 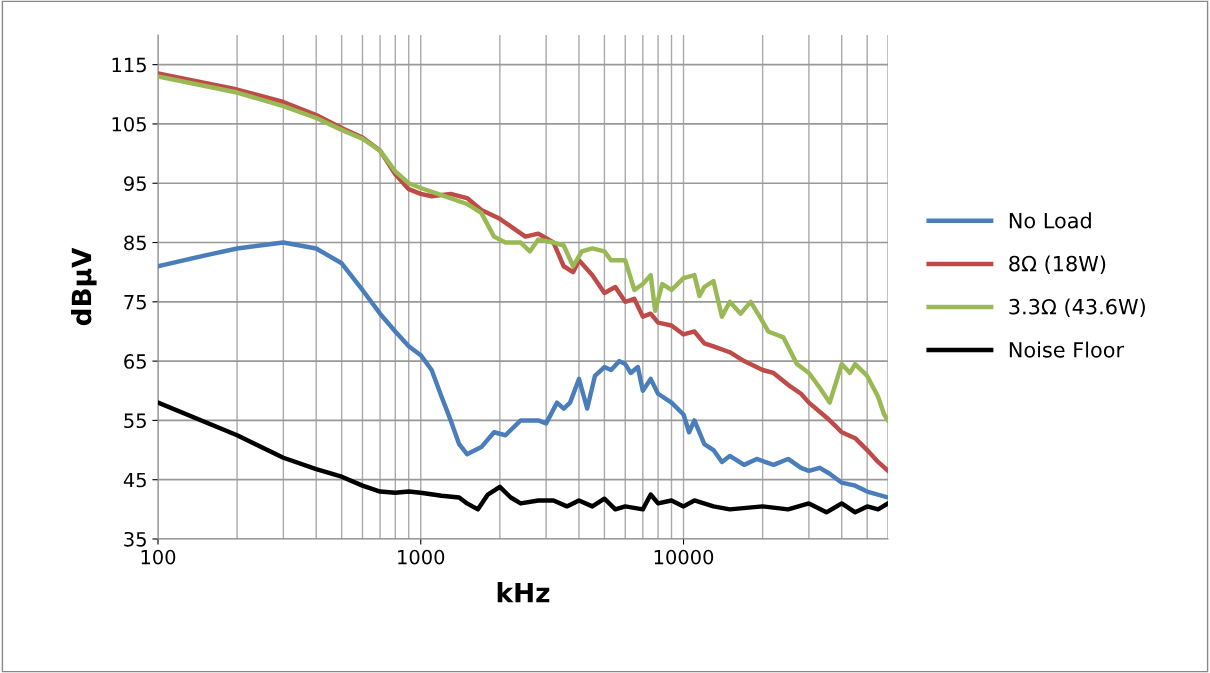 I want to click on x-tick-label: 1000, so click(x=421, y=557).